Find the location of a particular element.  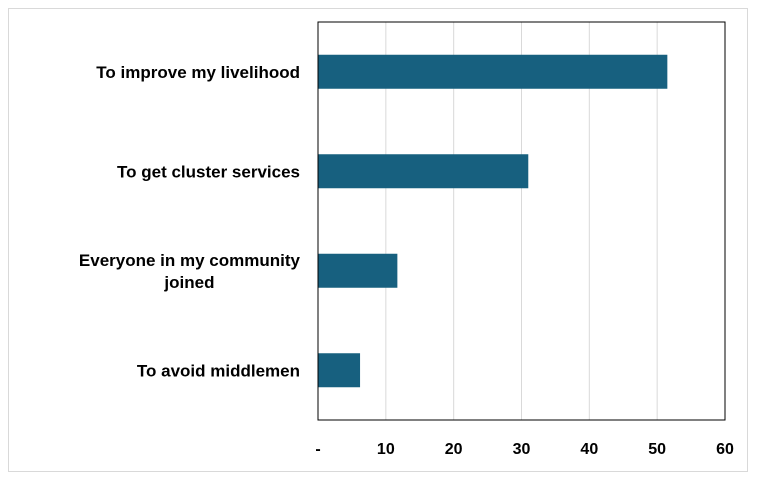

category-label-3: Everyone in my community joined is located at coordinates (190, 271).